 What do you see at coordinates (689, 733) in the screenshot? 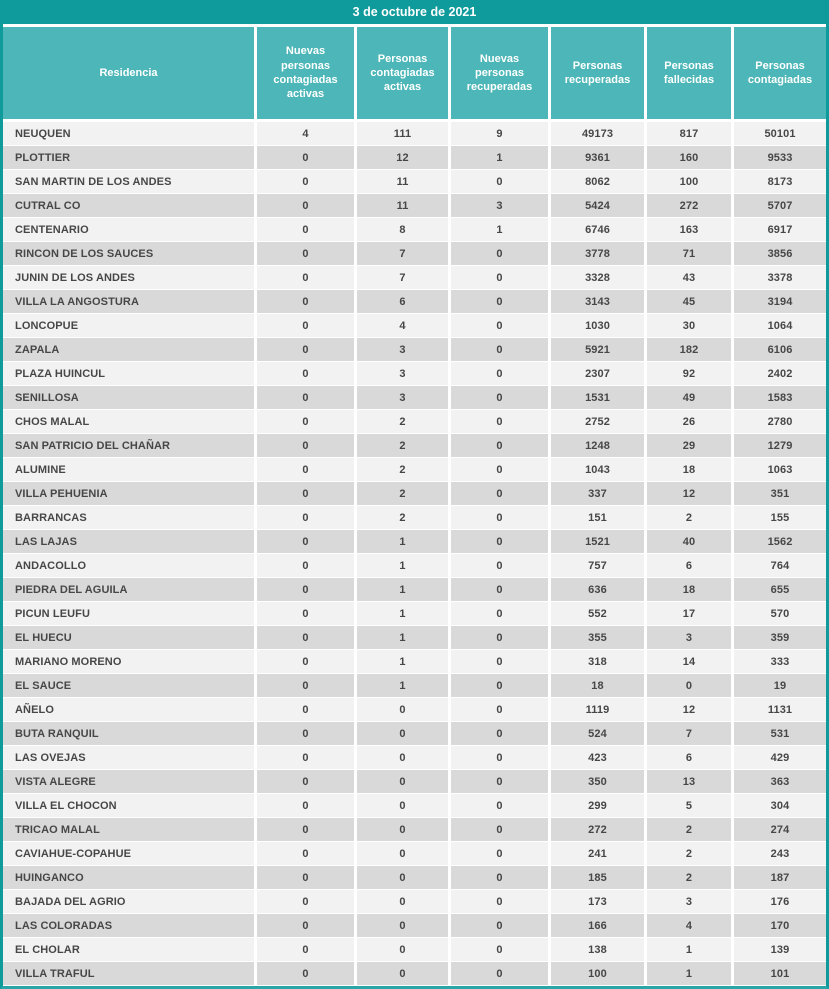
I see `fallecidas-cell: 7` at bounding box center [689, 733].